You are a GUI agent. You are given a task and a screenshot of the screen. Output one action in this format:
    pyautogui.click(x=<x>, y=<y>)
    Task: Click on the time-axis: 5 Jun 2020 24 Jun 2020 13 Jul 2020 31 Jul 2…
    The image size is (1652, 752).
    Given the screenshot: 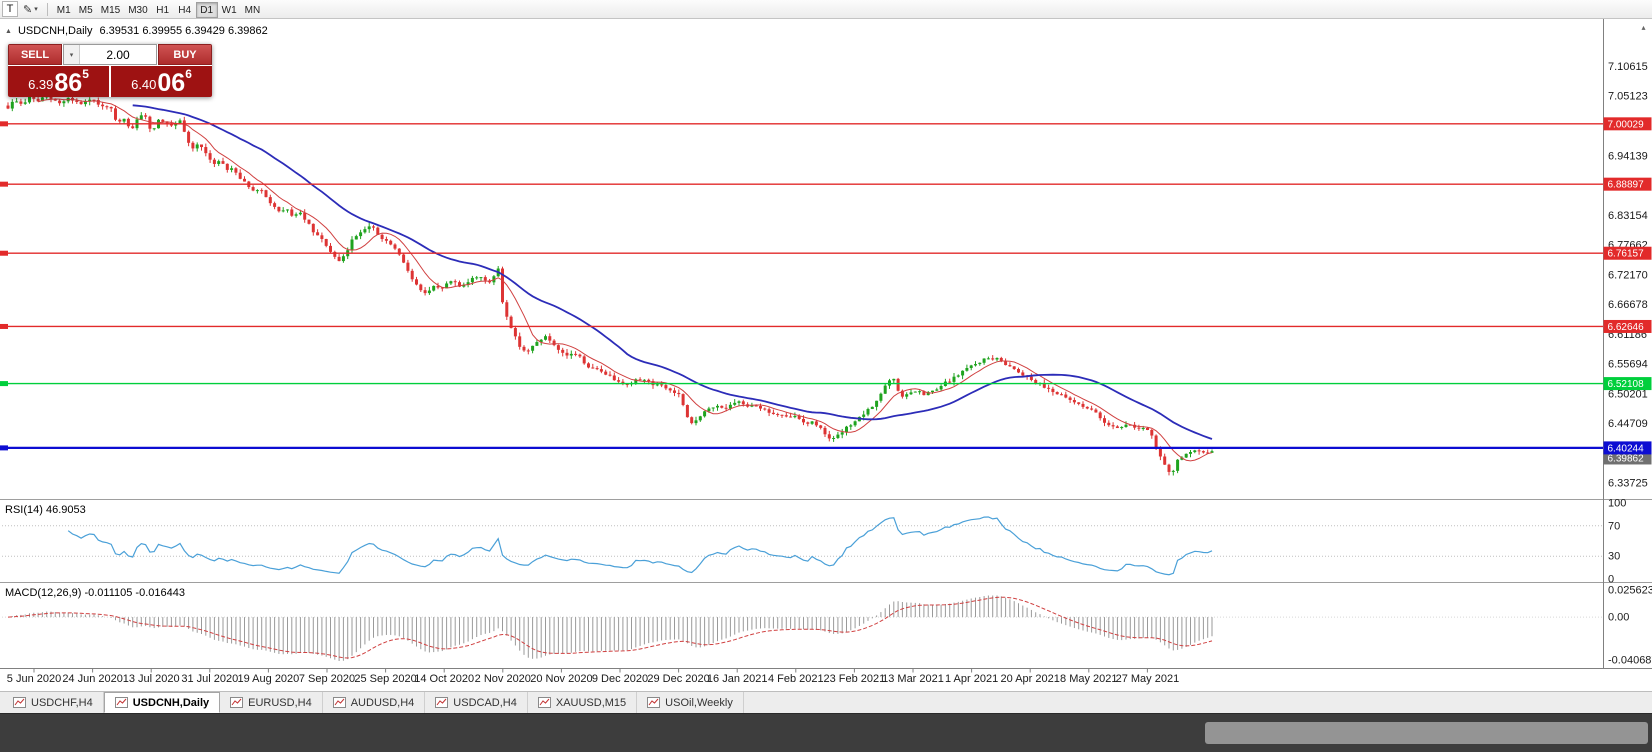 What is the action you would take?
    pyautogui.click(x=593, y=677)
    